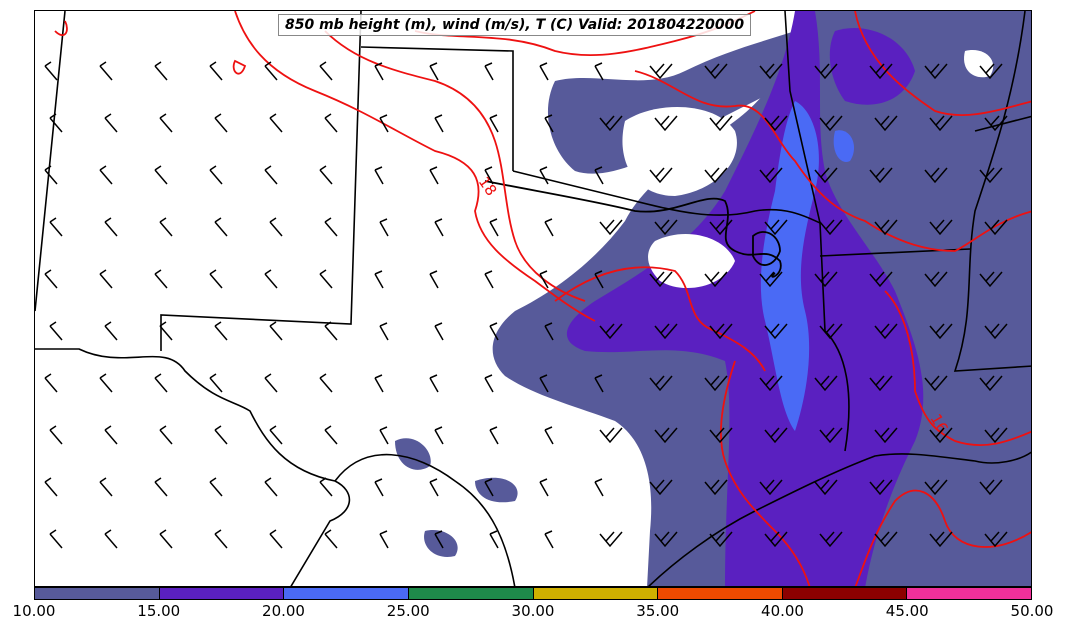 The height and width of the screenshot is (633, 1065). I want to click on shade-level-2-ne, so click(872, 66).